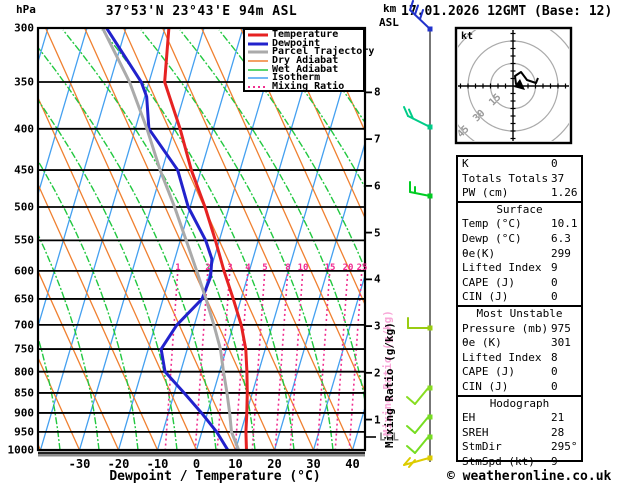 The image size is (629, 486). What do you see at coordinates (485, 297) in the screenshot?
I see `table-row-label: CIN (J)` at bounding box center [485, 297].